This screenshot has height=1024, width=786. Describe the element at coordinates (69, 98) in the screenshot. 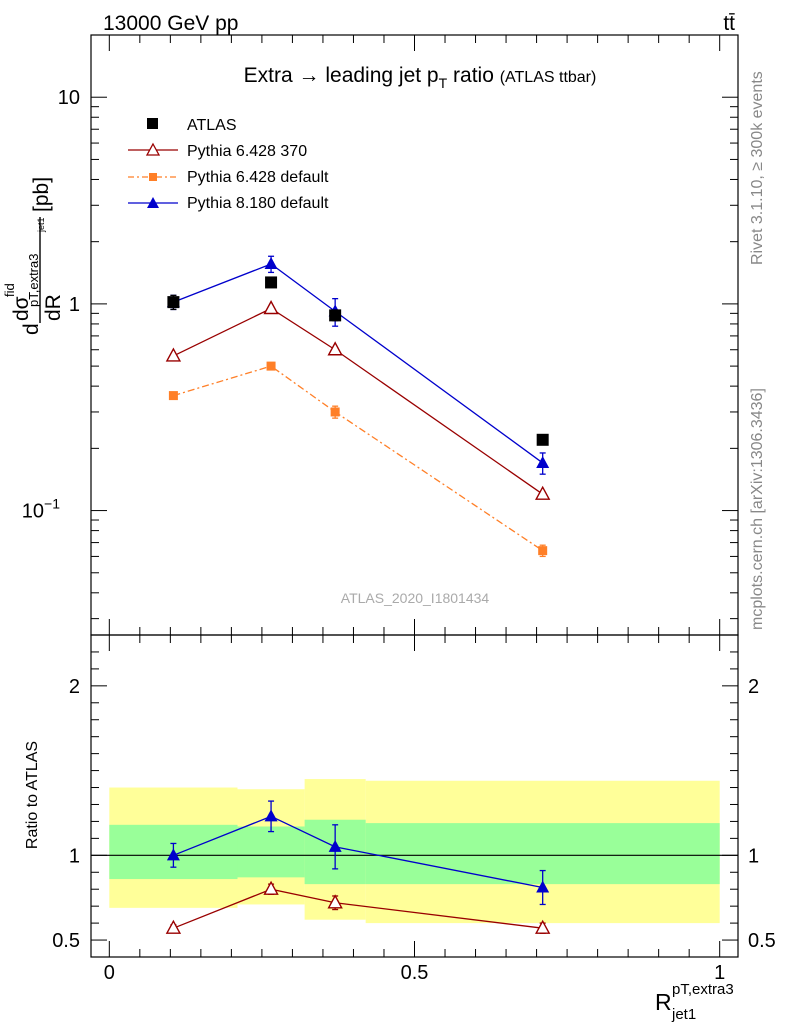

I see `main-y-tick-label: 10` at that location.